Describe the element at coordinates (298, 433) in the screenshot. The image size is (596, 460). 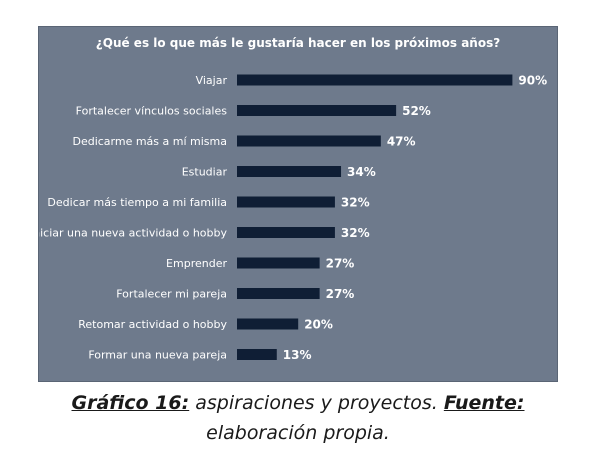
I see `caption-source-text: elaboración propia.` at that location.